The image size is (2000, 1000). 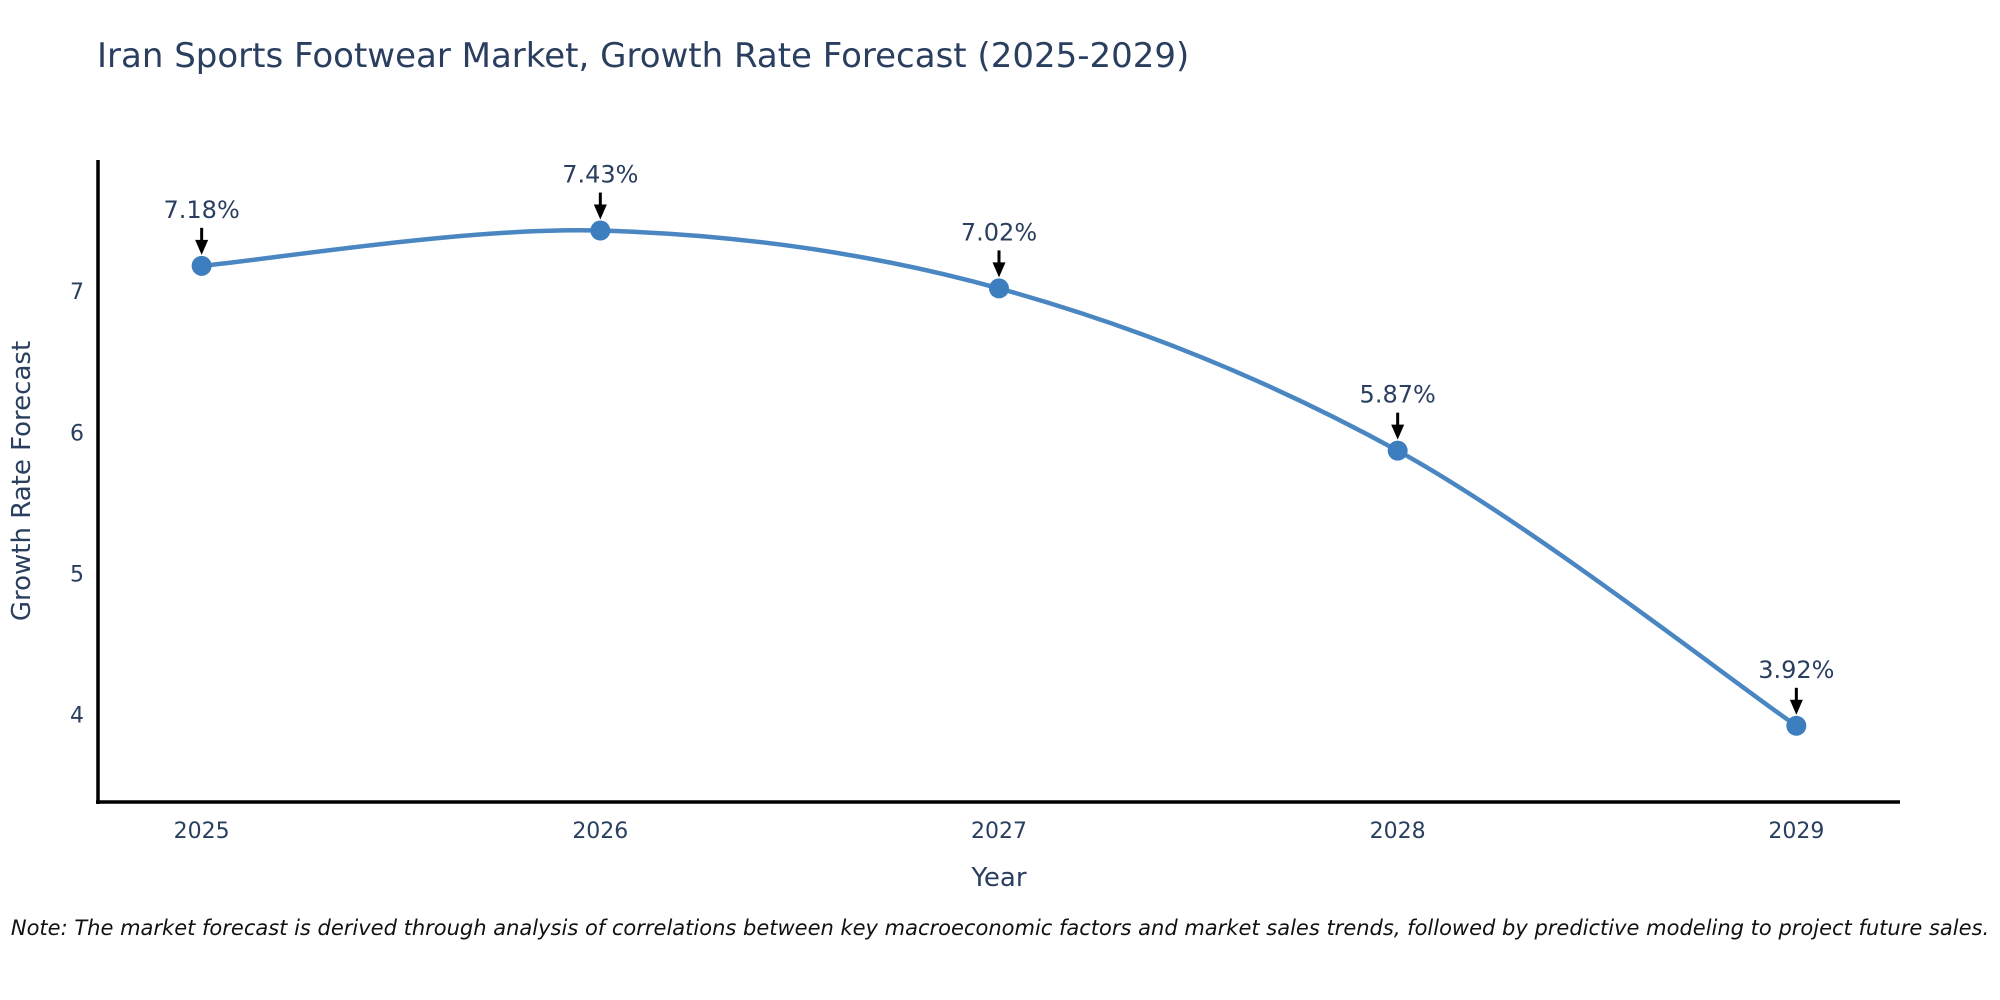 What do you see at coordinates (1796, 831) in the screenshot?
I see `x-tick-label: 2029` at bounding box center [1796, 831].